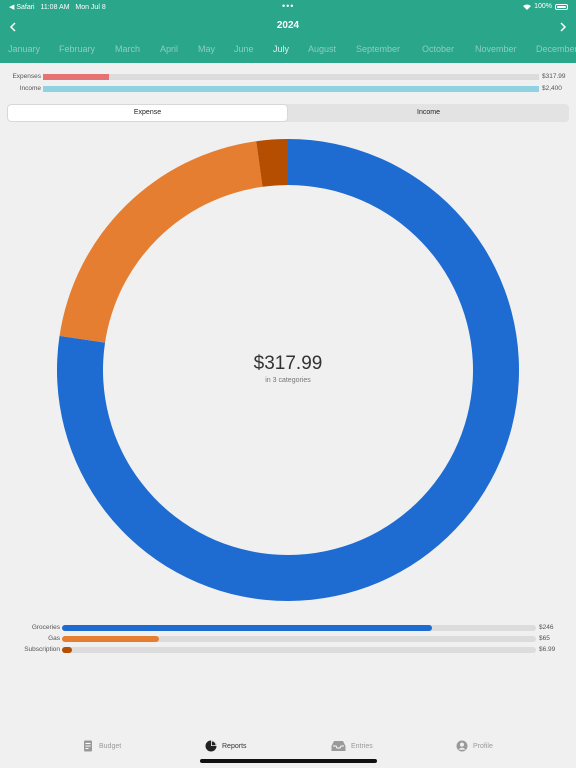 The height and width of the screenshot is (768, 576). I want to click on income-label: Income, so click(30, 88).